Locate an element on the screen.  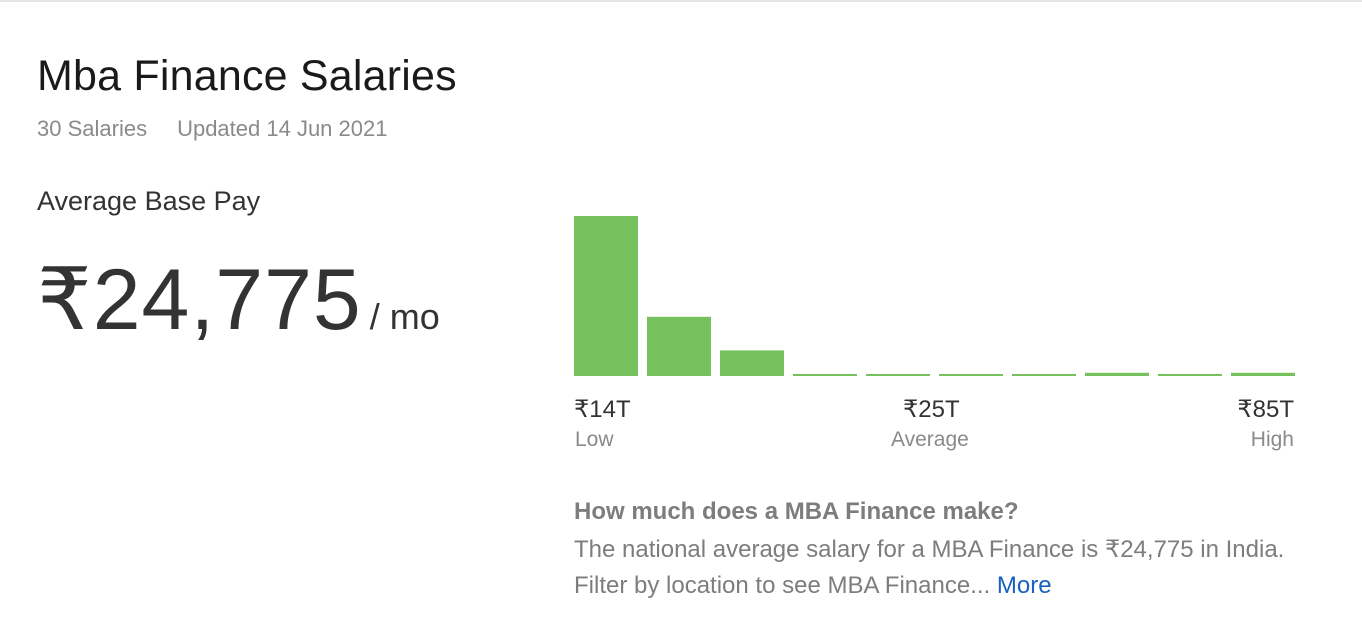
salary-count: 30 Salaries is located at coordinates (92, 128).